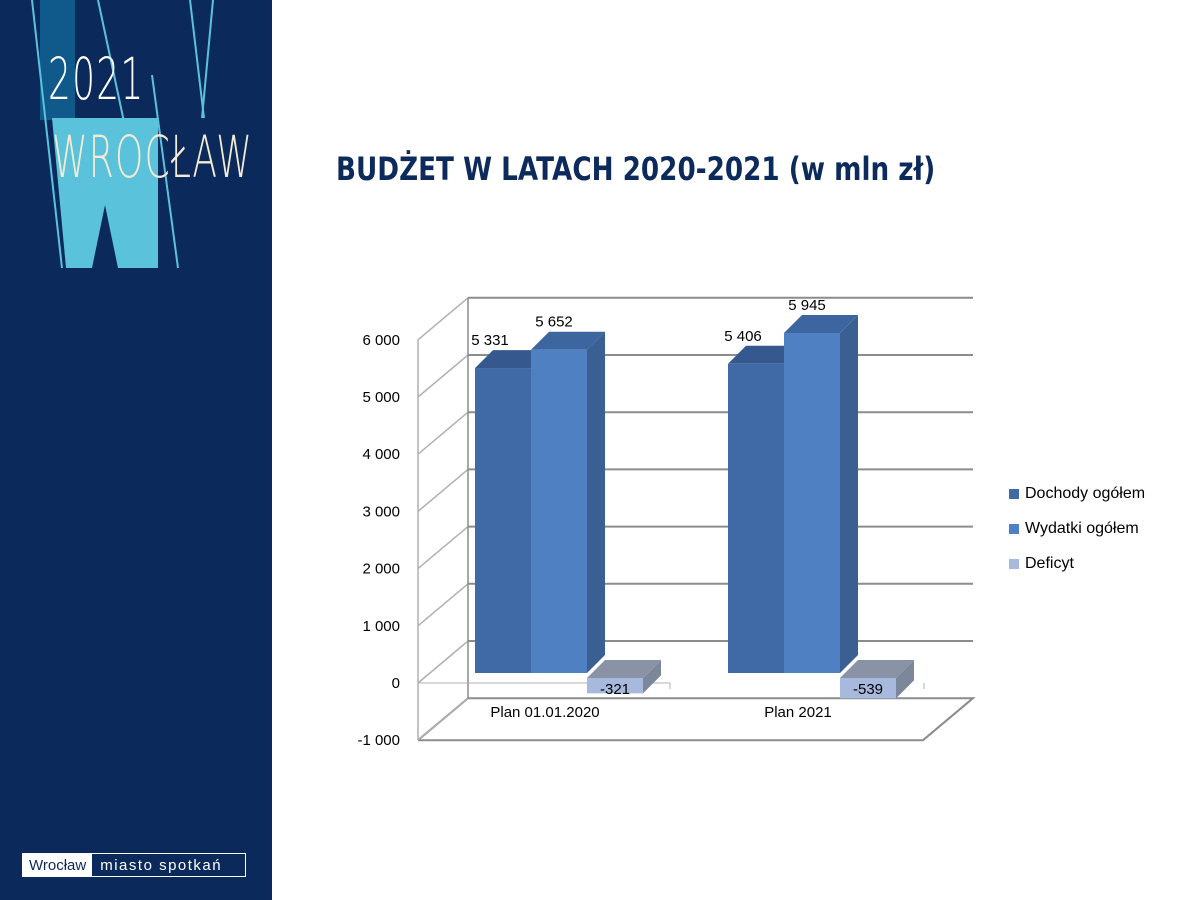 Image resolution: width=1200 pixels, height=900 pixels. I want to click on brand-city: WROCŁAW, so click(153, 157).